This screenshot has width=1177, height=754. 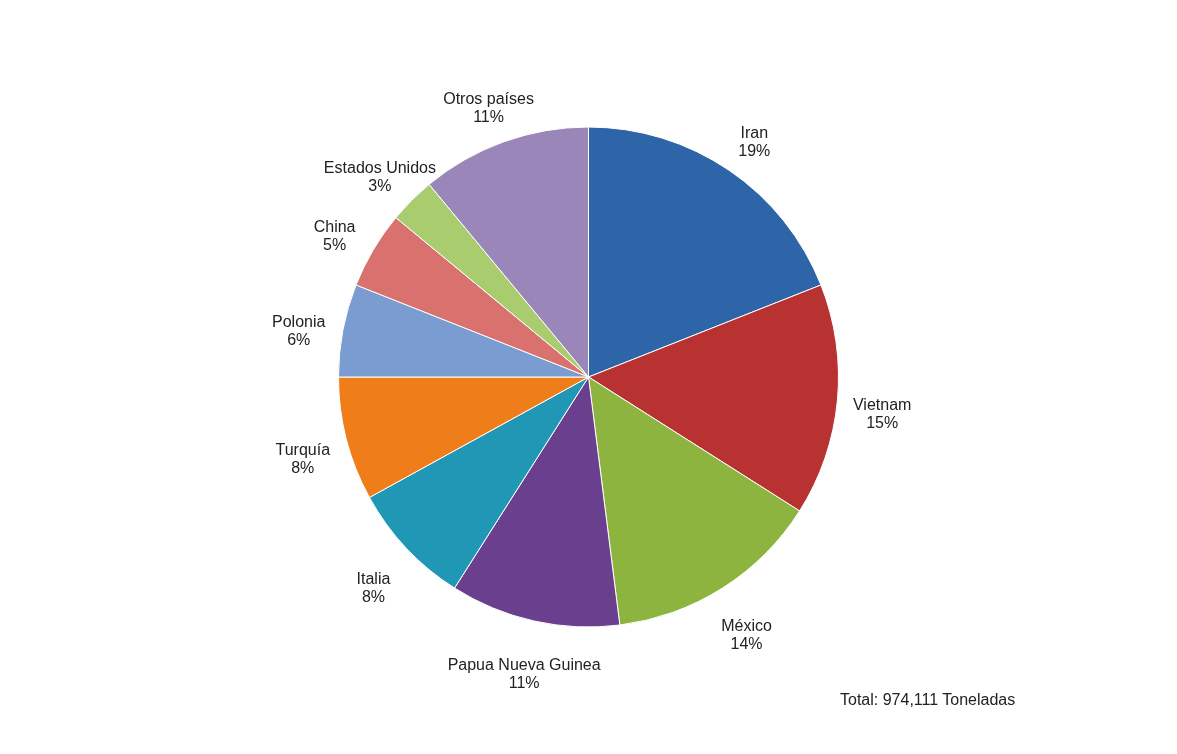 What do you see at coordinates (373, 578) in the screenshot?
I see `slice-label: Italia` at bounding box center [373, 578].